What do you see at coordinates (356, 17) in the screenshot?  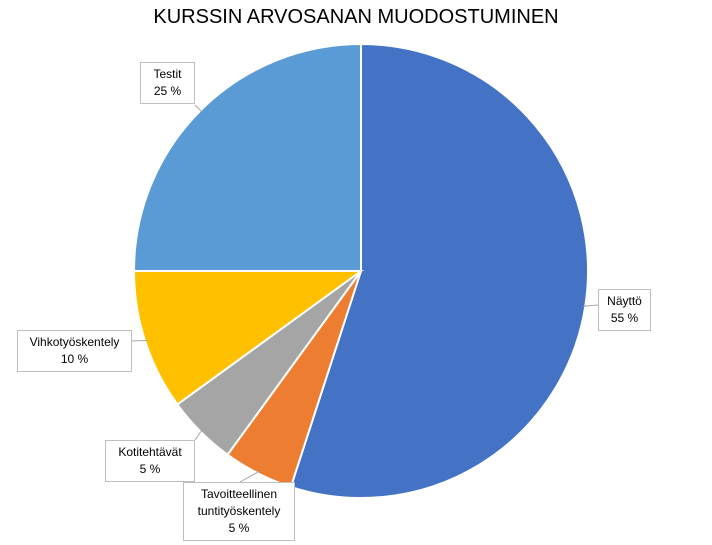 I see `chart-title: KURSSIN ARVOSANAN MUODOSTUMINEN` at bounding box center [356, 17].